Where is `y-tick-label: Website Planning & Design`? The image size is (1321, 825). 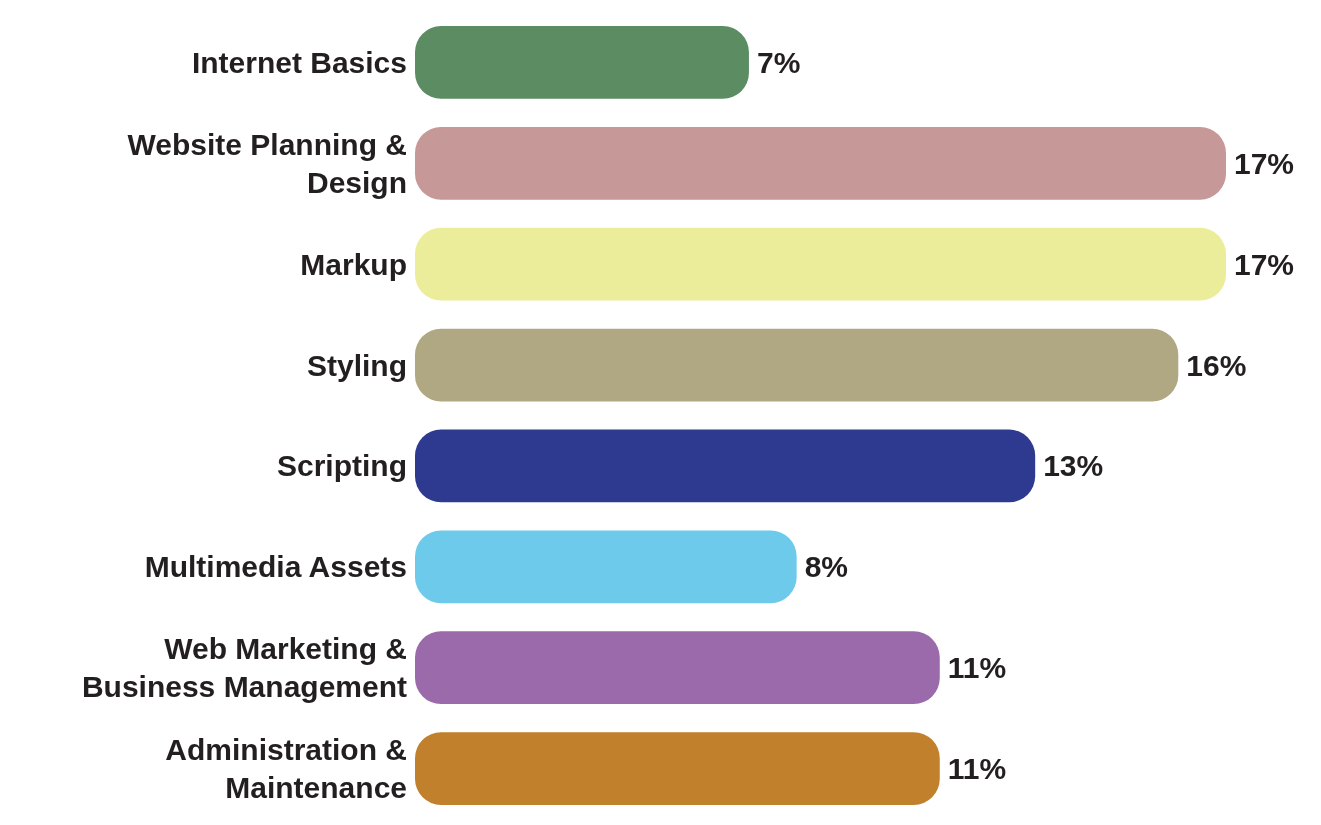 y-tick-label: Website Planning & Design is located at coordinates (267, 163).